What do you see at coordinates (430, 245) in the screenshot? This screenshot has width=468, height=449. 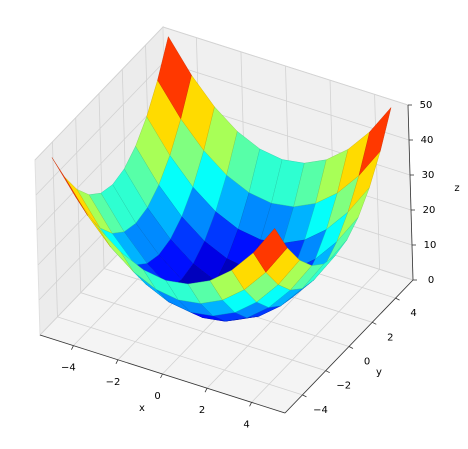 I see `z-tick-label: 10` at bounding box center [430, 245].